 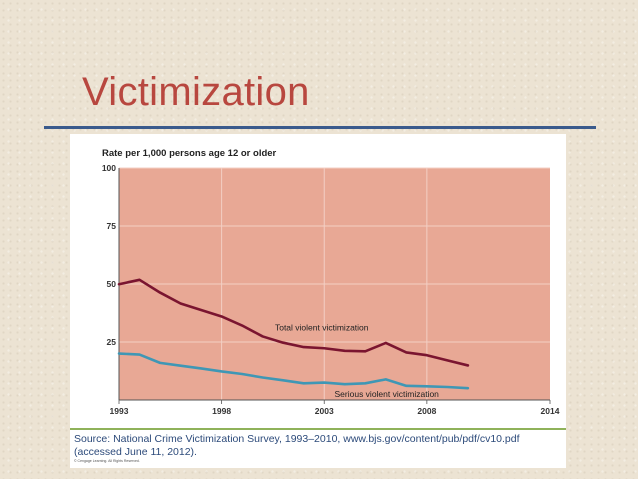 I want to click on x-tick-label: 2008, so click(x=426, y=411).